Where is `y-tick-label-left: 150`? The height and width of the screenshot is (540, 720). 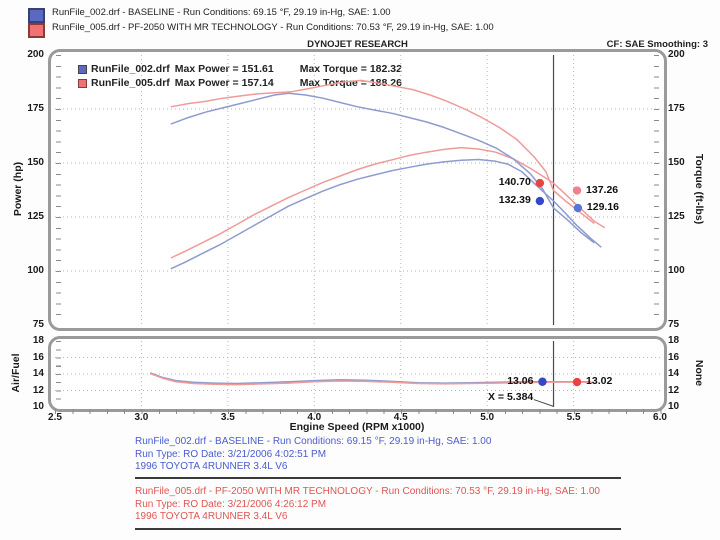
y-tick-label-left: 150 is located at coordinates (35, 162).